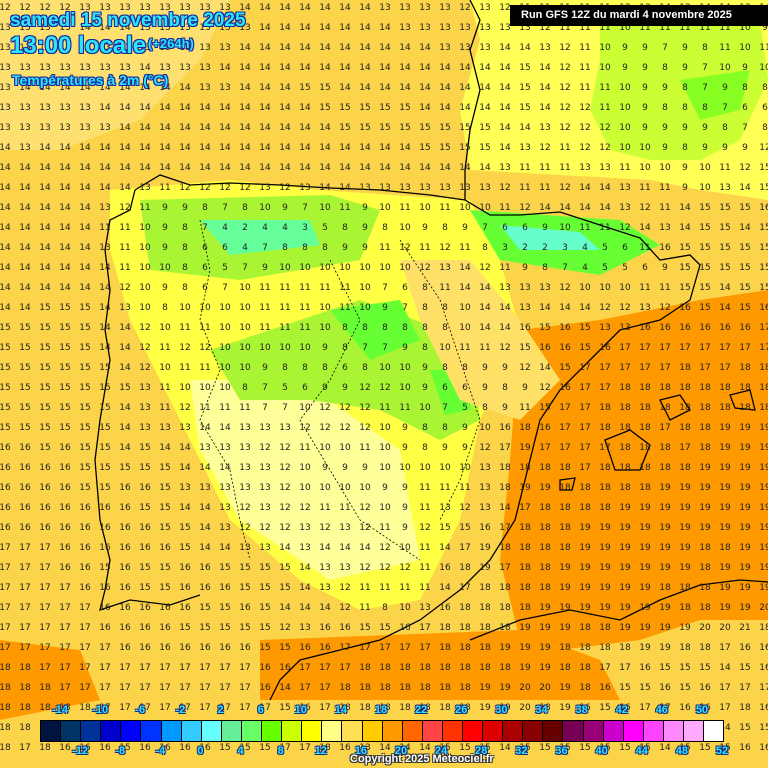  Describe the element at coordinates (160, 751) in the screenshot. I see `legend-label: -4` at that location.